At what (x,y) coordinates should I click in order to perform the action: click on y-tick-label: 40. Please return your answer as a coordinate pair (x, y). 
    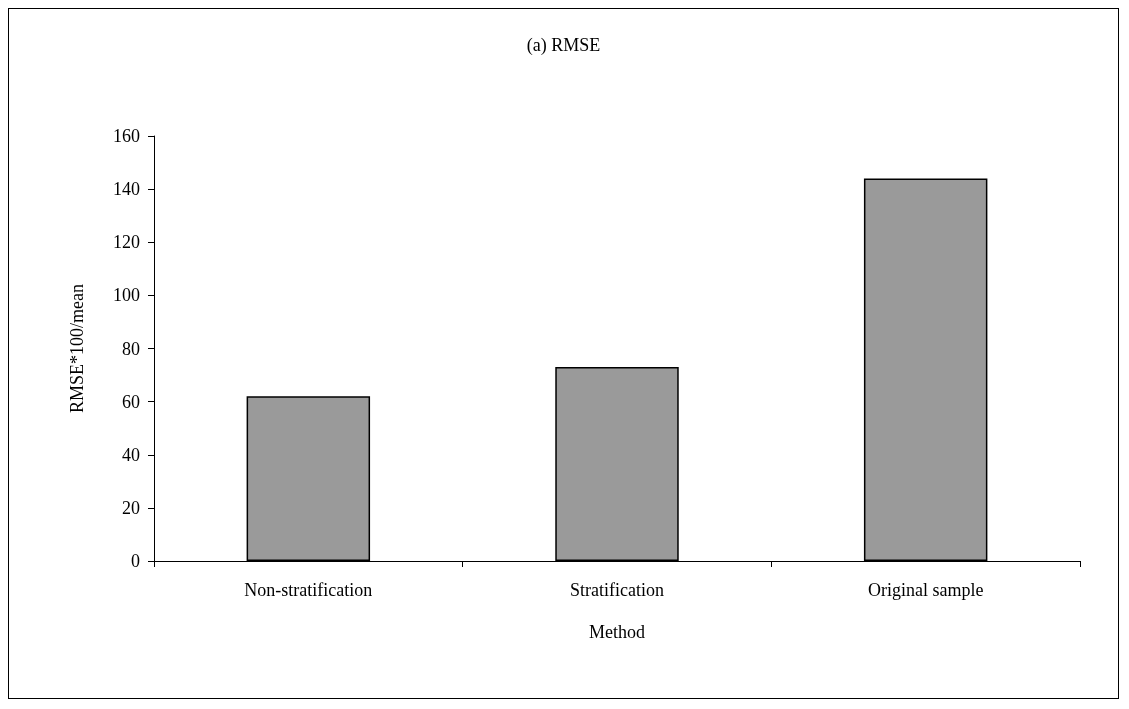
    Looking at the image, I should click on (131, 454).